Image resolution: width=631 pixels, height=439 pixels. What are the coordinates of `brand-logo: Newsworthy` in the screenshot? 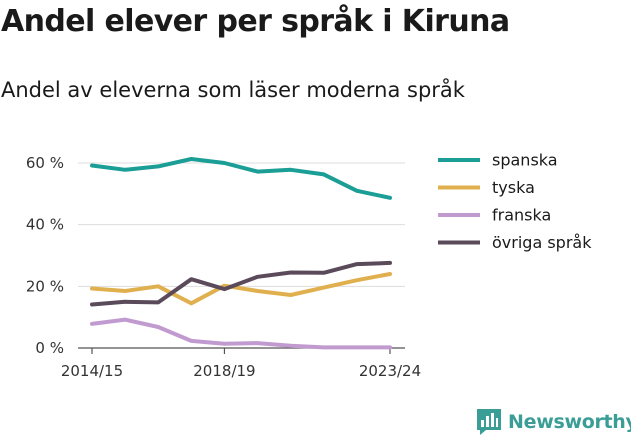 It's located at (553, 422).